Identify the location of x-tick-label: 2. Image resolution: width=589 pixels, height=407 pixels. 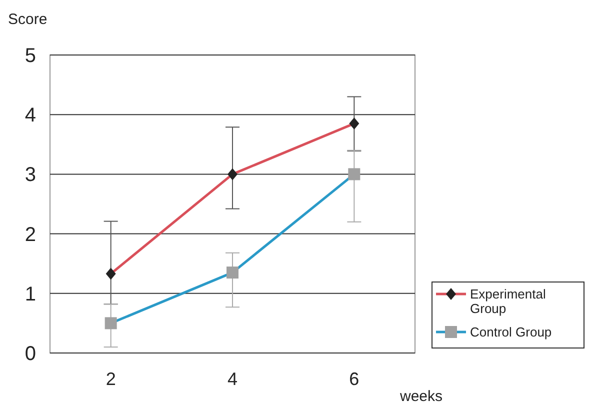
(111, 379).